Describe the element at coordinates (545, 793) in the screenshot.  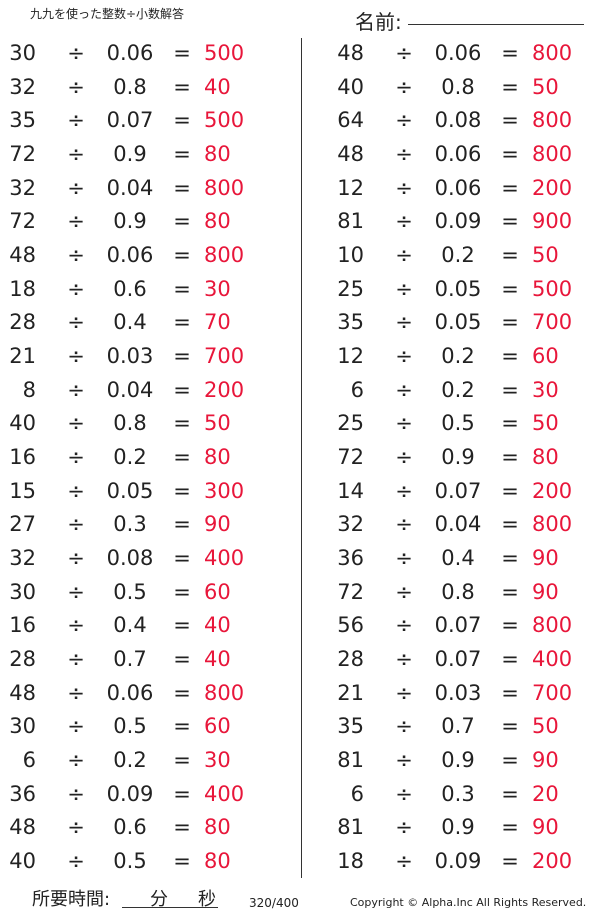
I see `answer: 20` at that location.